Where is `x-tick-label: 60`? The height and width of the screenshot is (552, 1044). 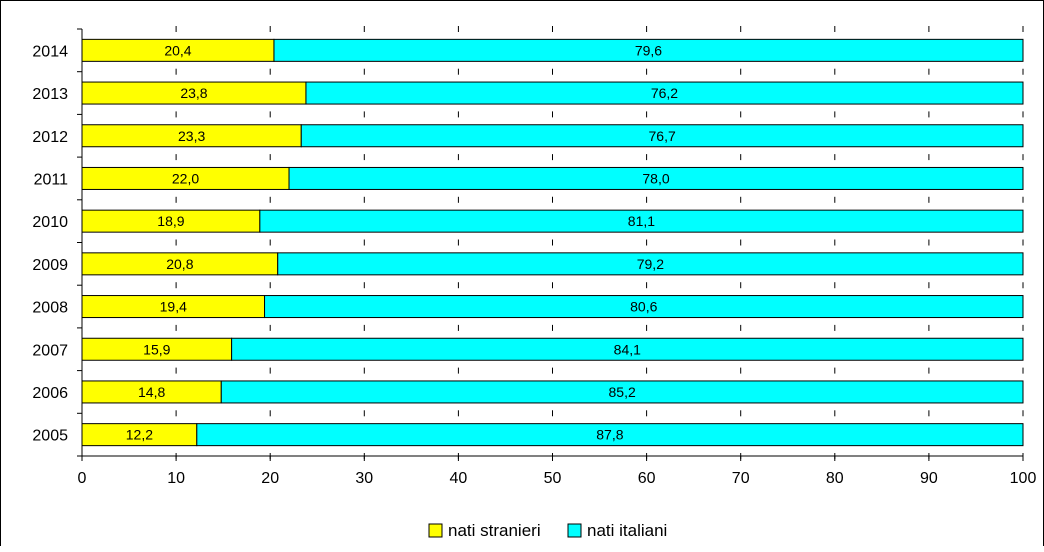
x-tick-label: 60 is located at coordinates (647, 478).